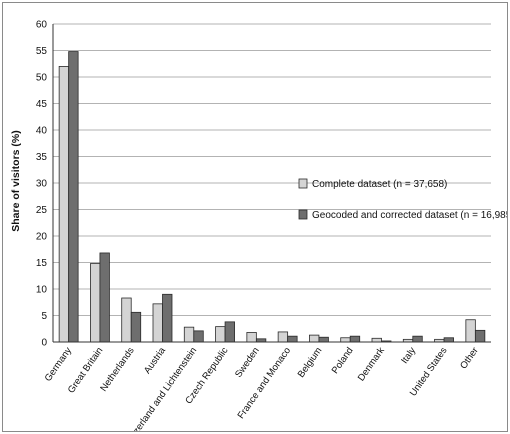 This screenshot has width=510, height=434. I want to click on y-axis-label: Share of visitors (%), so click(16, 181).